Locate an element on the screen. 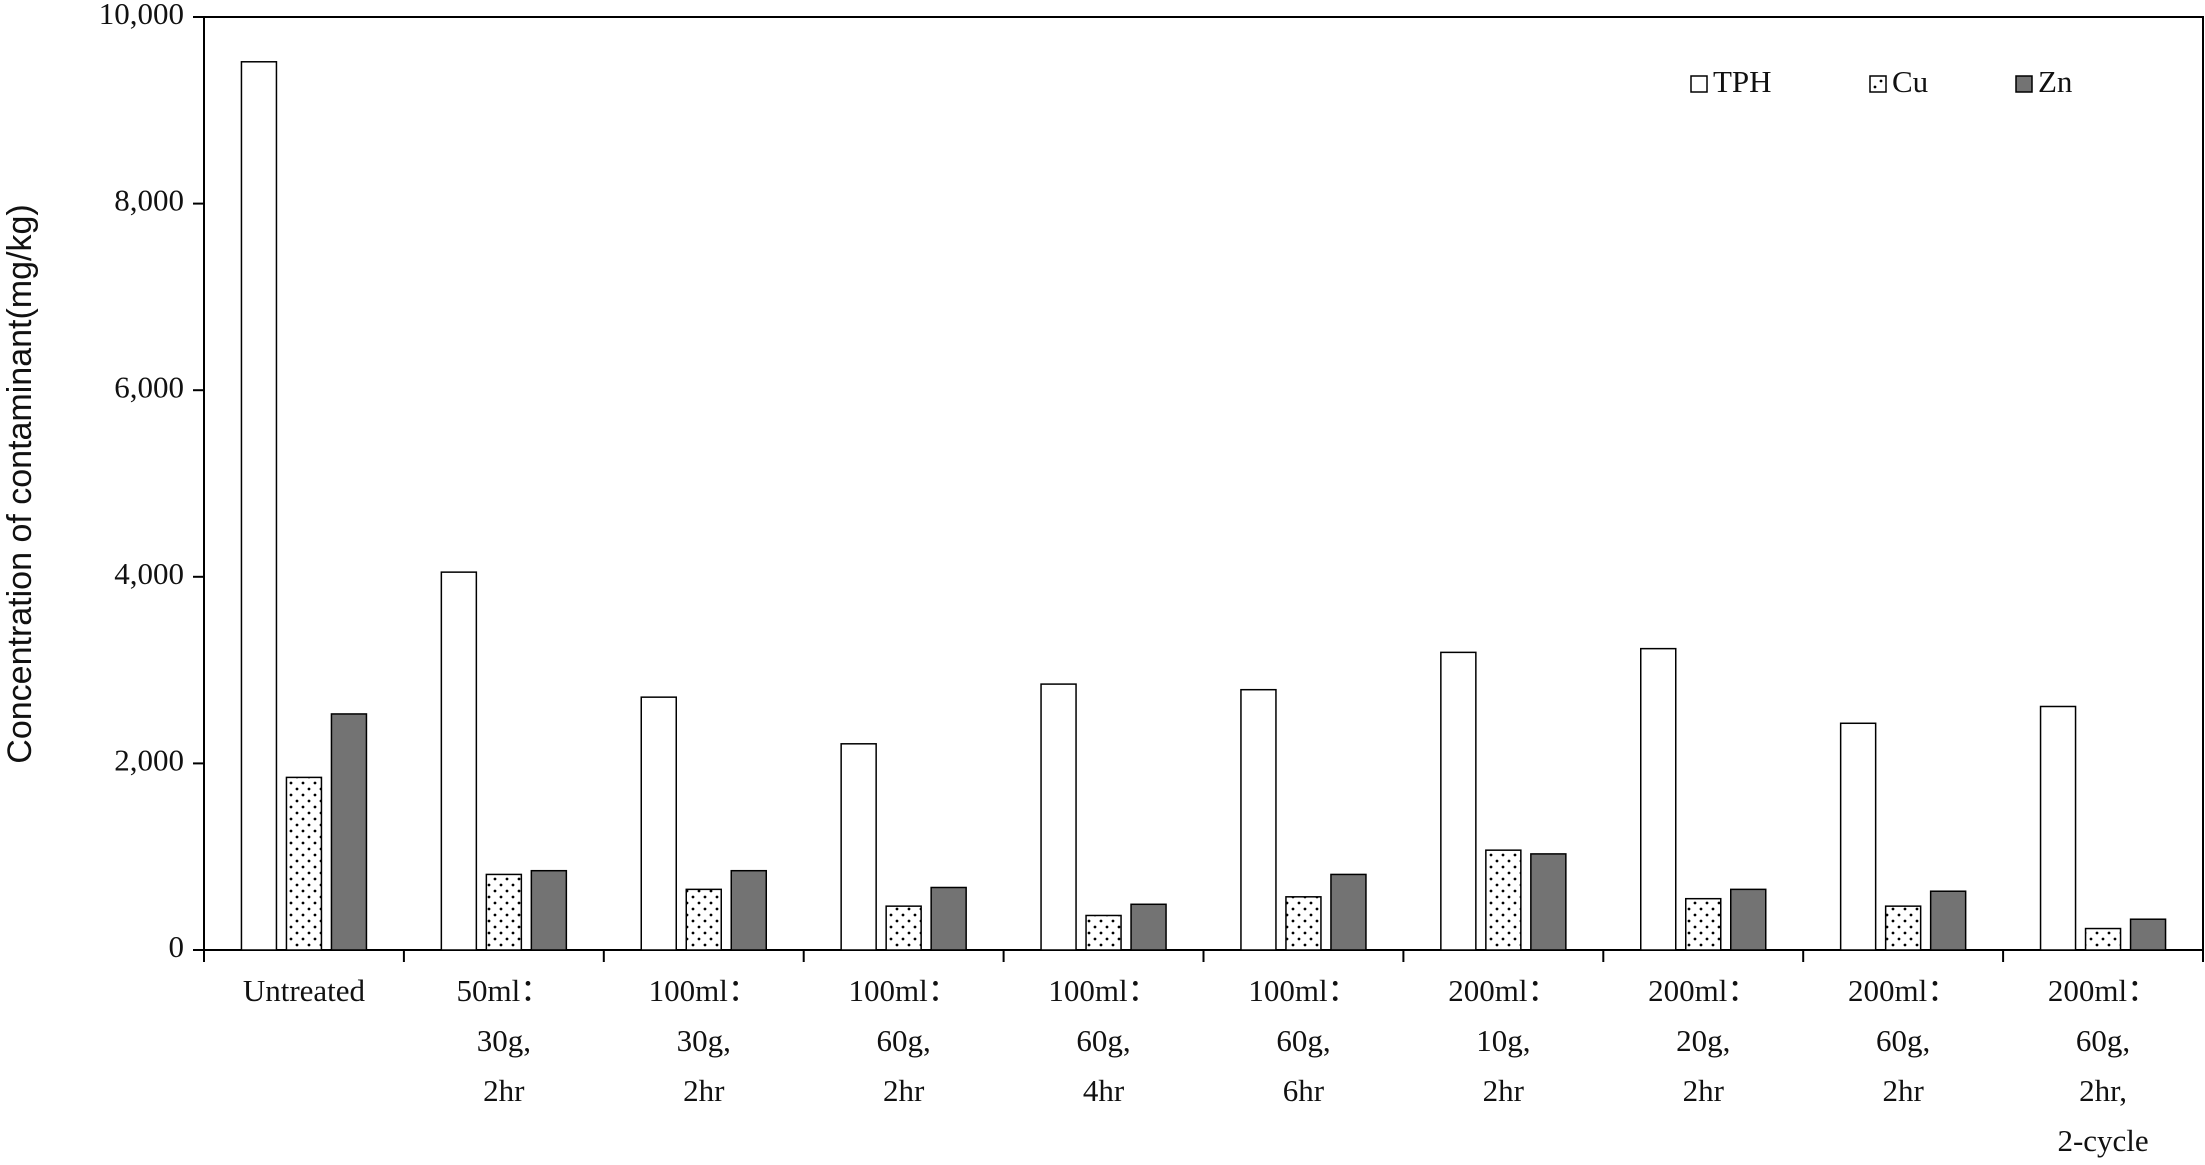  legend-label: Cu is located at coordinates (1910, 81).